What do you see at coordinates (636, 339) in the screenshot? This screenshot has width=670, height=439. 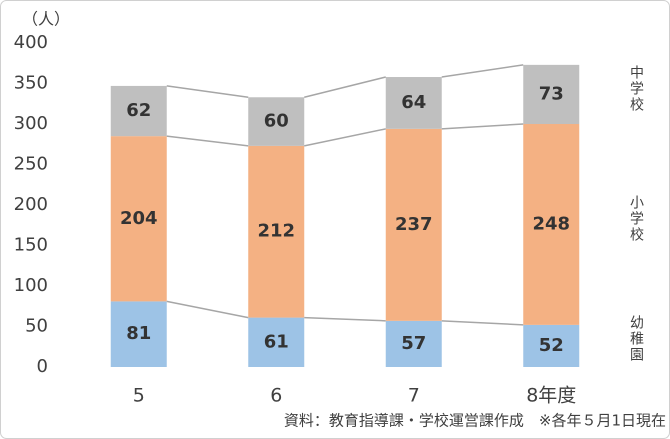 I see `series-label: 幼稚園` at bounding box center [636, 339].